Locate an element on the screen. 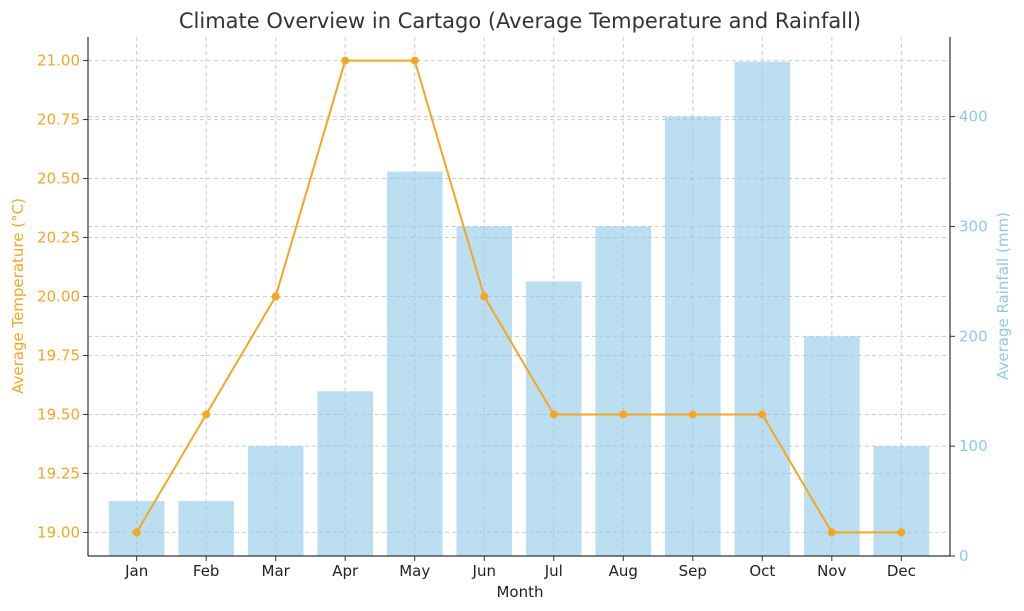 The height and width of the screenshot is (611, 1024). left-tick-label: 19.25 is located at coordinates (58, 473).